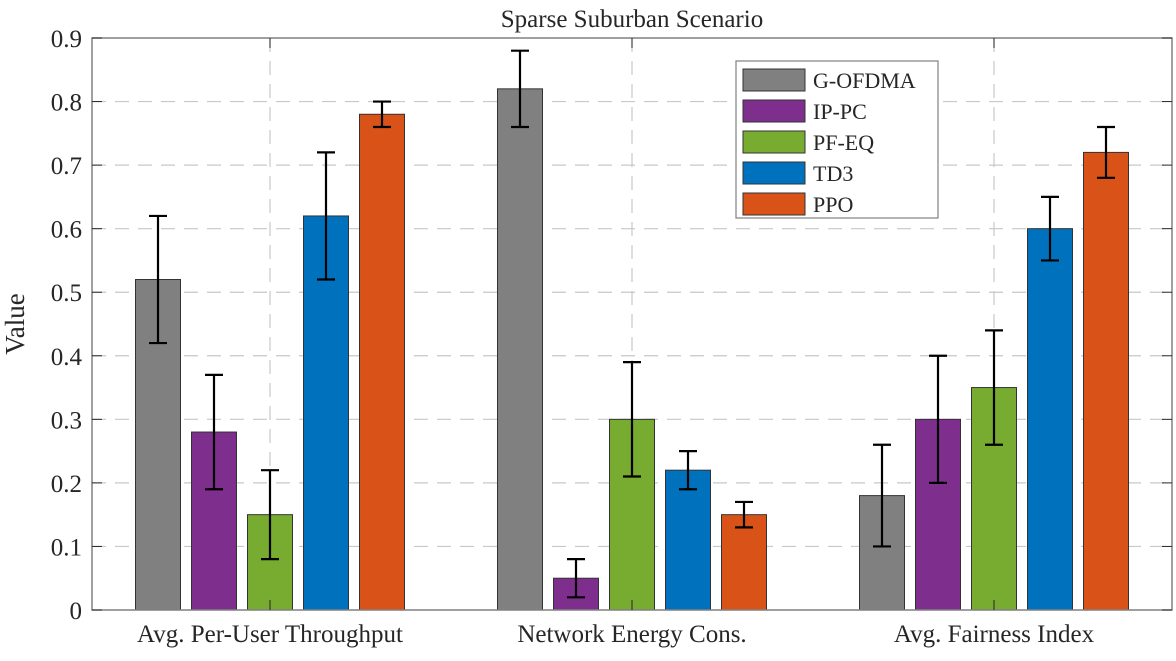 This screenshot has height=661, width=1176. I want to click on x-tick-label: Avg. Per-User Throughput, so click(270, 634).